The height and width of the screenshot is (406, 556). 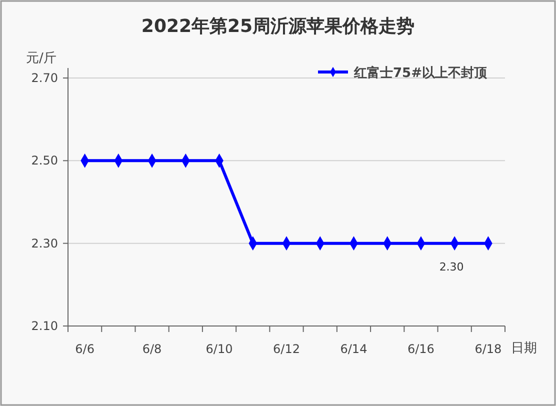 What do you see at coordinates (152, 349) in the screenshot?
I see `x-tick-label: 6/8` at bounding box center [152, 349].